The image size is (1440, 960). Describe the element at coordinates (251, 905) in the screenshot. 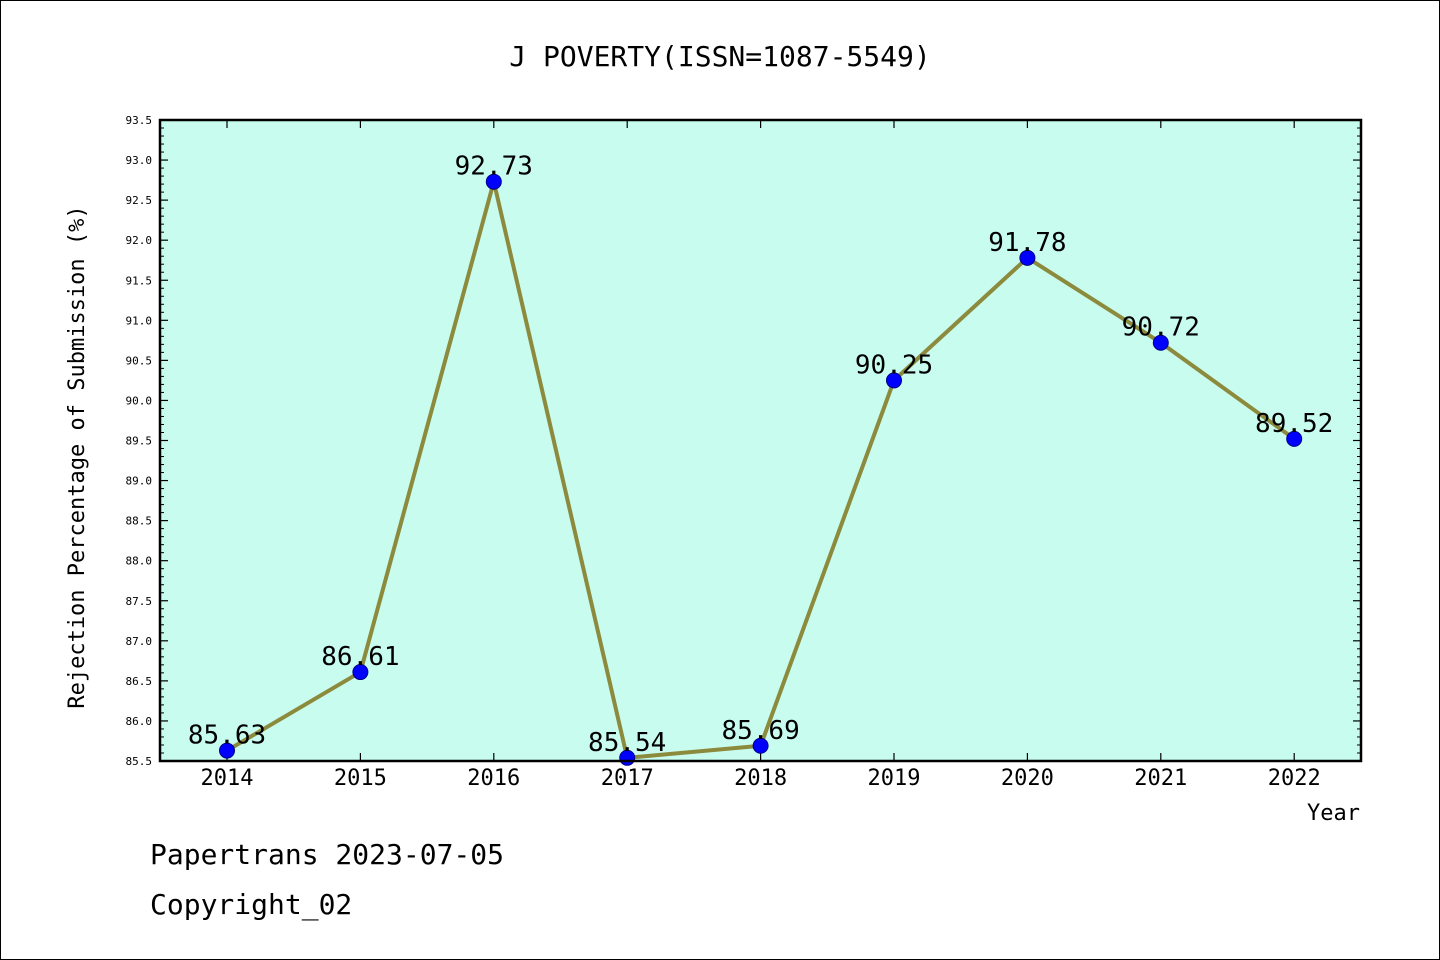

I see `footer-copyright: Copyright_02` at that location.